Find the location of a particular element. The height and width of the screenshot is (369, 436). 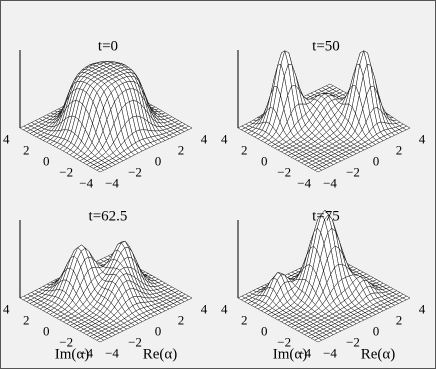

panel-title: t=50 is located at coordinates (326, 46).